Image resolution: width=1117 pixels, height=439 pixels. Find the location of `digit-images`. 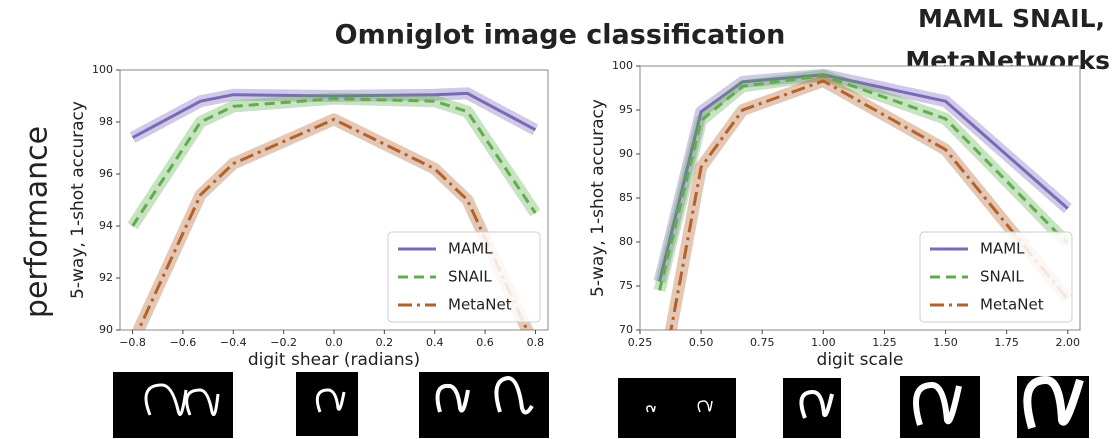

digit-images is located at coordinates (601, 405).